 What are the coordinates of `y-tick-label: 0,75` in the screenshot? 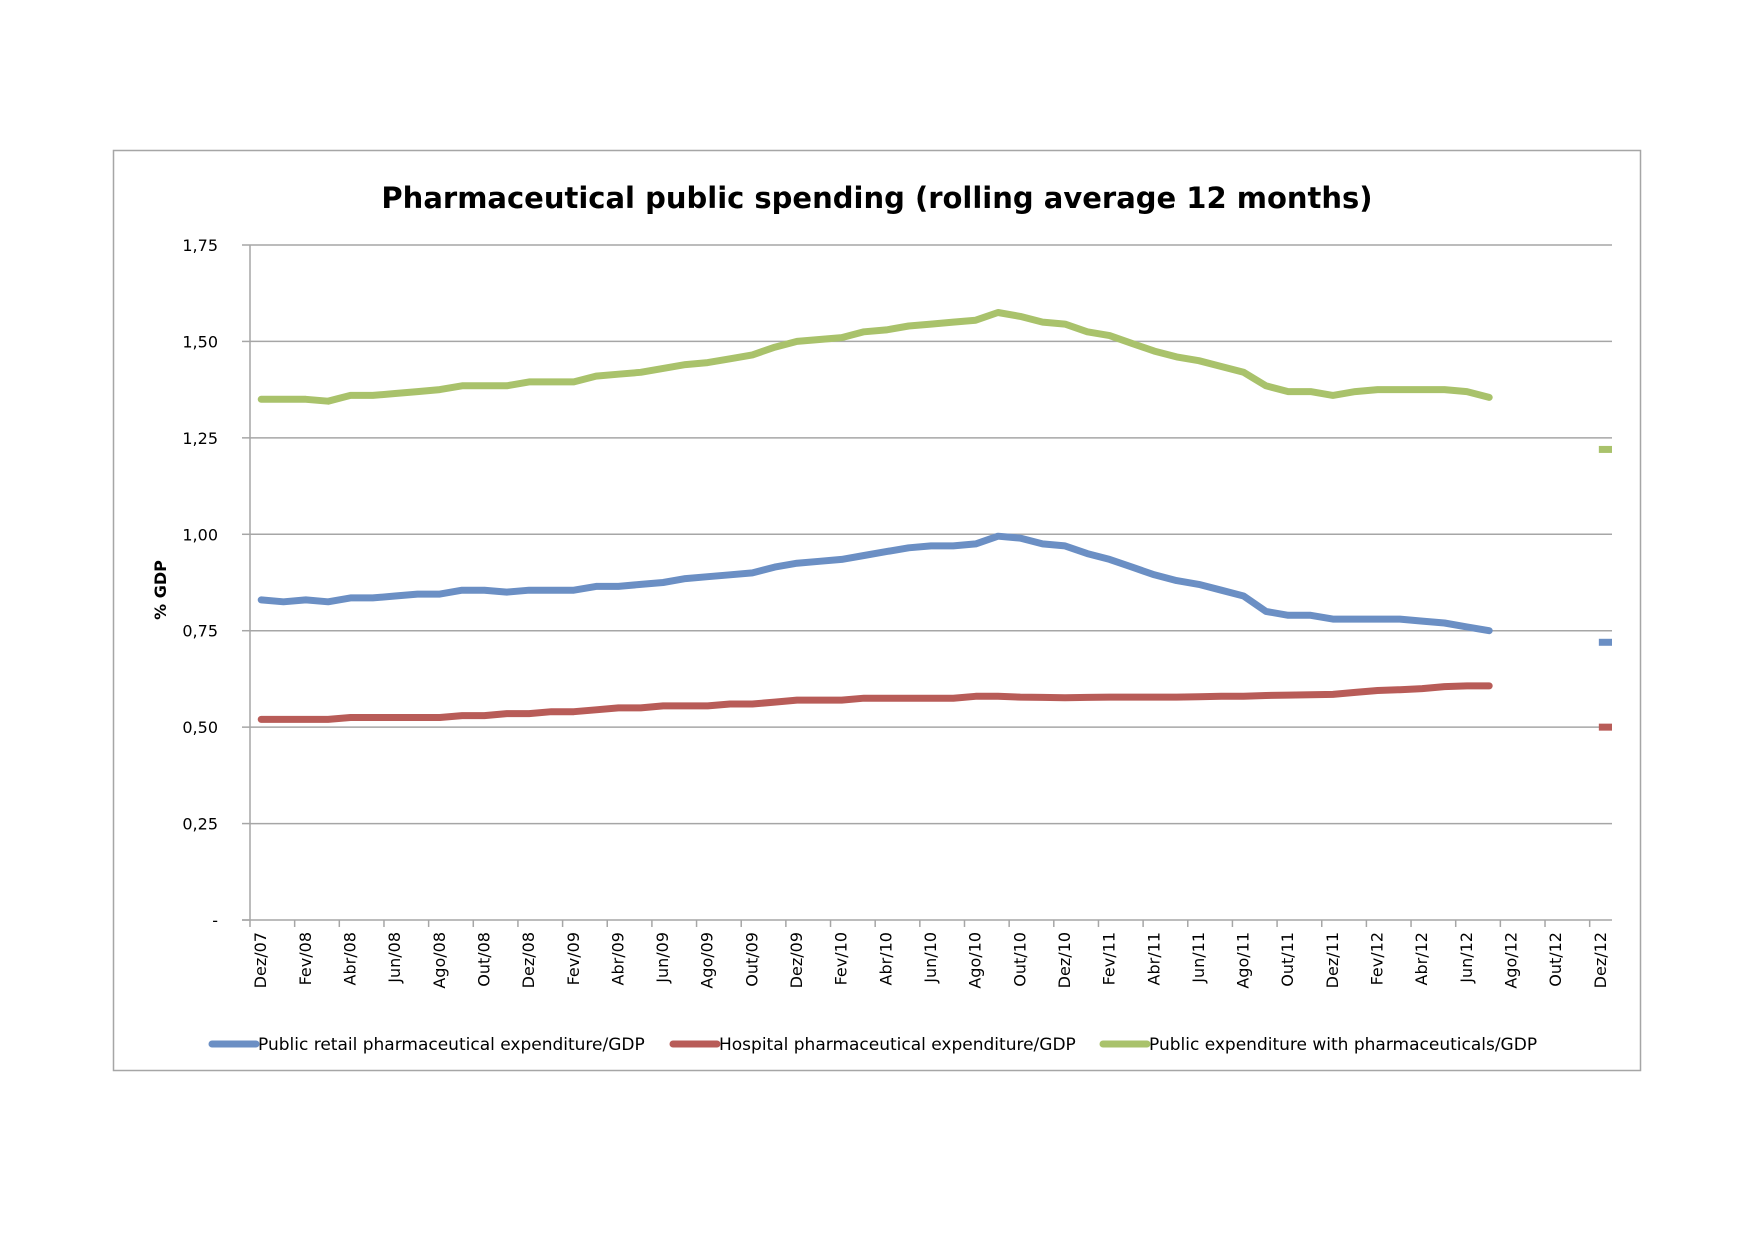 It's located at (200, 631).